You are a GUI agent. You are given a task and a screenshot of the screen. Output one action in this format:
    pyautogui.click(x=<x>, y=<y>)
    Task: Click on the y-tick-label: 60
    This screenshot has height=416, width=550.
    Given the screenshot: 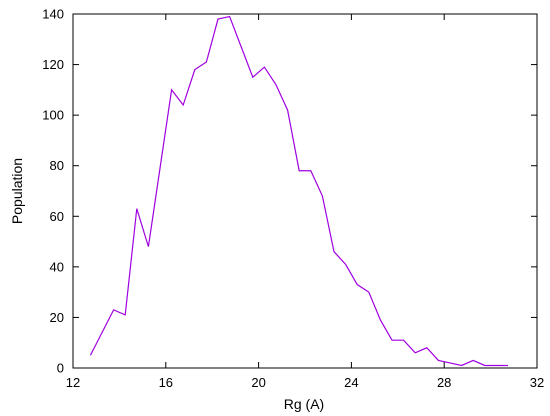 What is the action you would take?
    pyautogui.click(x=57, y=216)
    